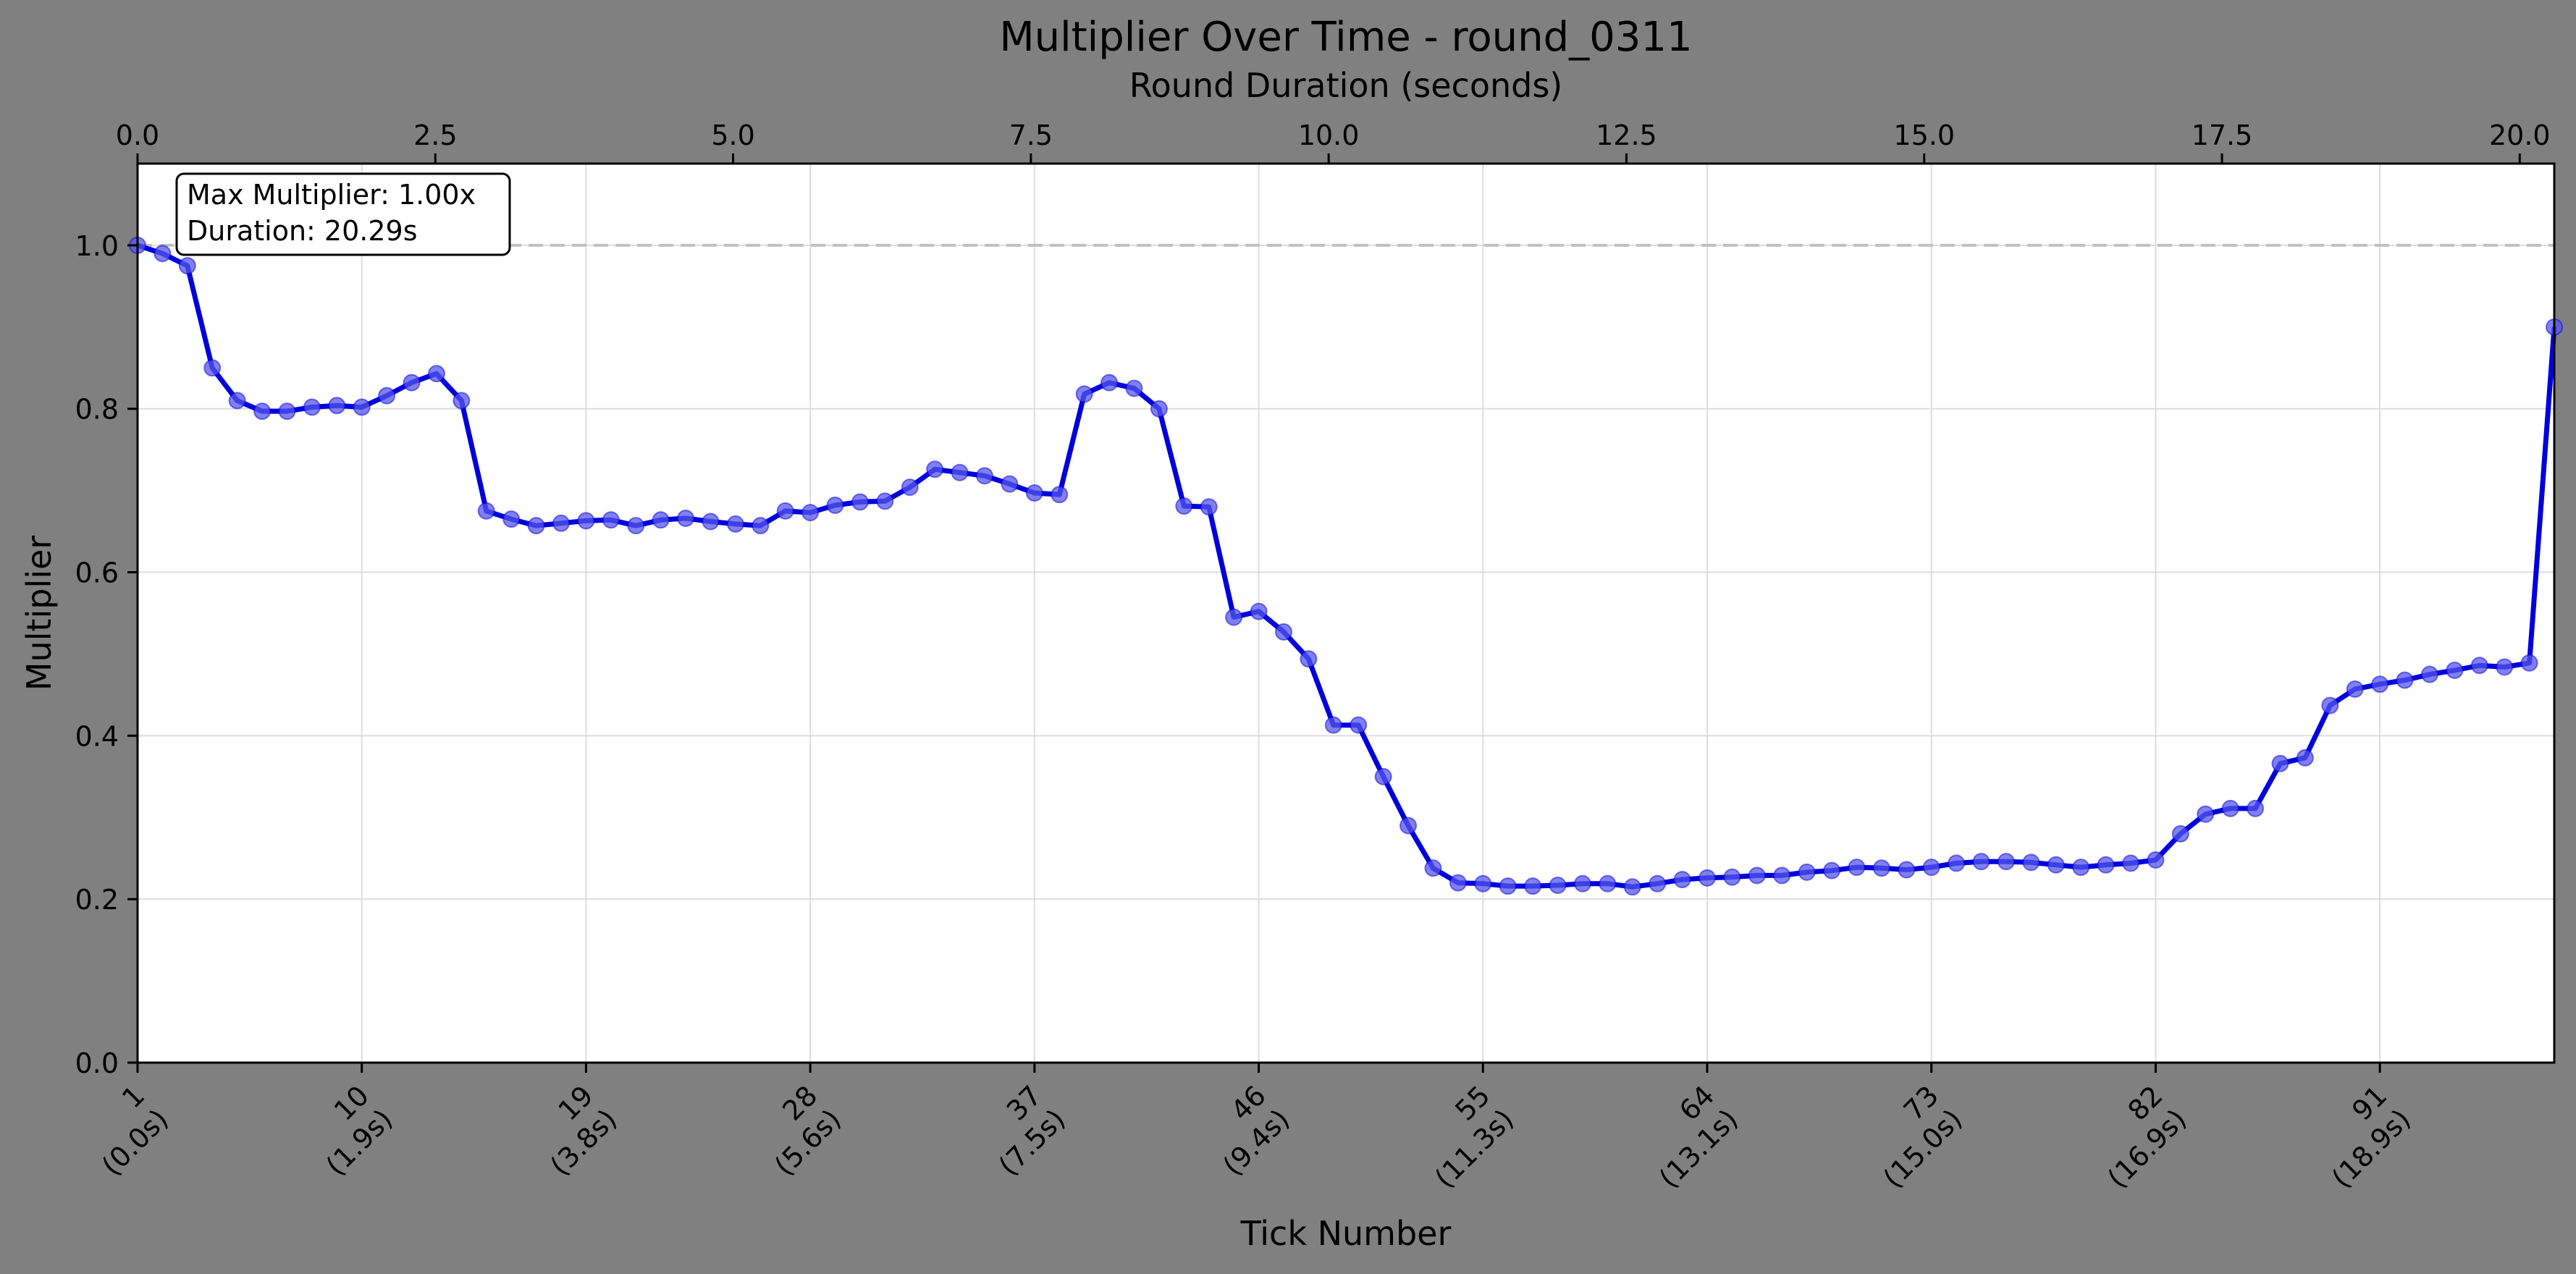 Image resolution: width=2576 pixels, height=1274 pixels. What do you see at coordinates (1346, 85) in the screenshot?
I see `x2-axis-label: Round Duration (seconds)` at bounding box center [1346, 85].